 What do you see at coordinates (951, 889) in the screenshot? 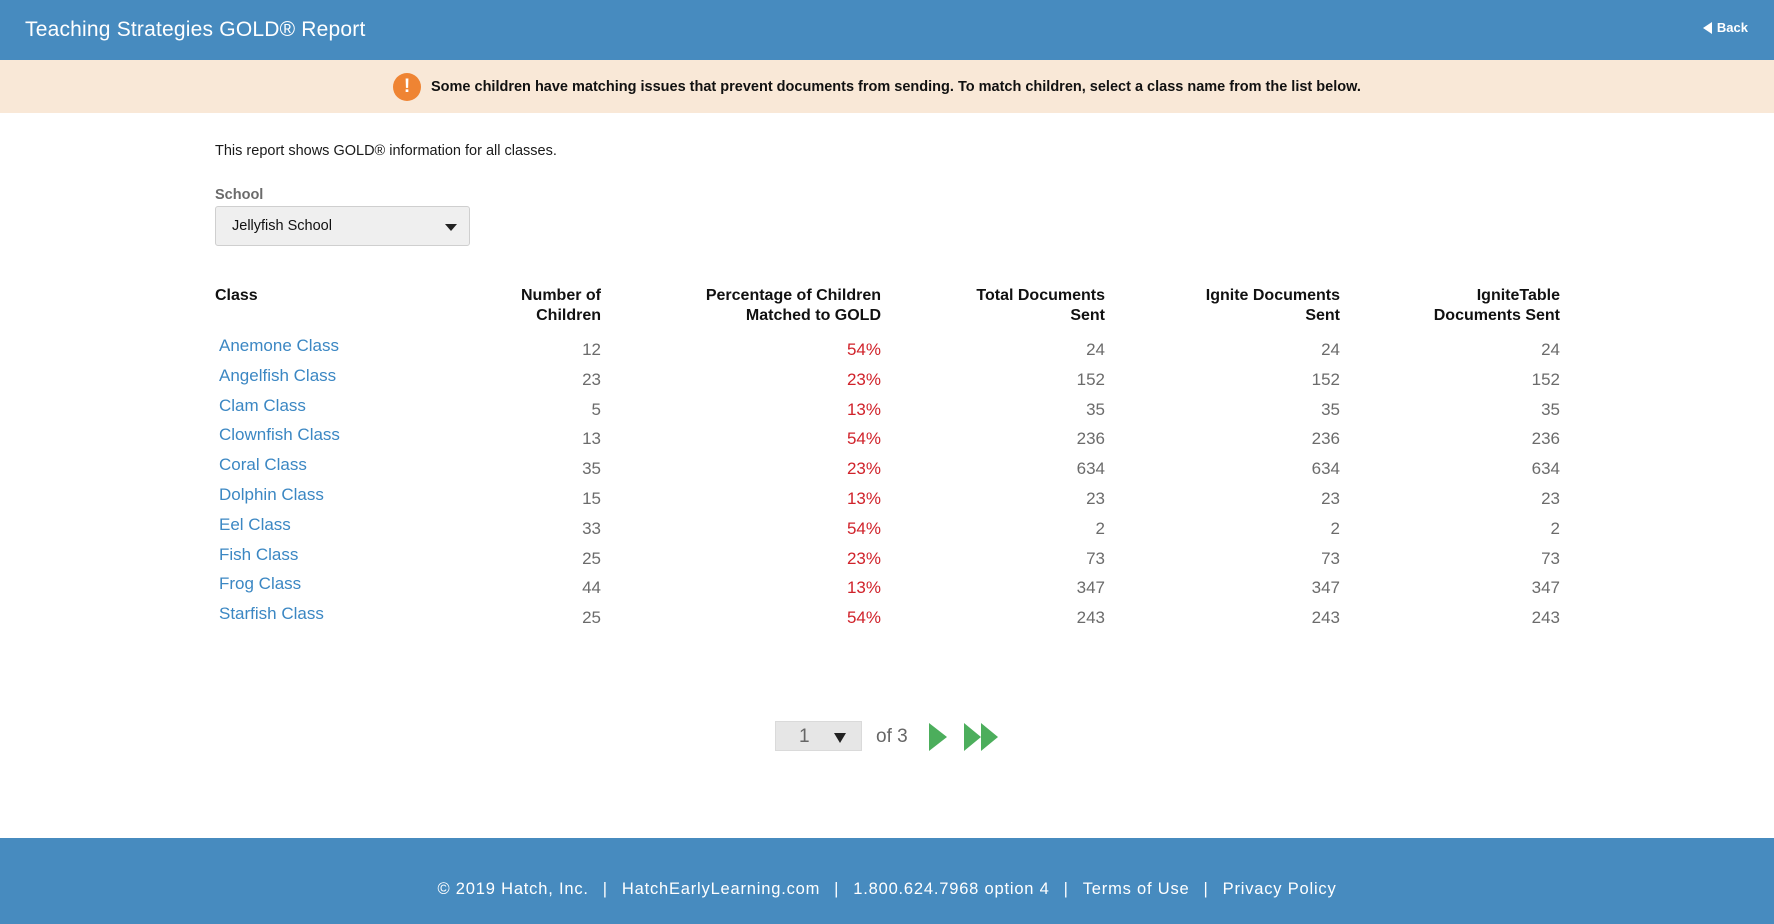
I see `footer-phone-link: 1.800.624.7968 option 4` at bounding box center [951, 889].